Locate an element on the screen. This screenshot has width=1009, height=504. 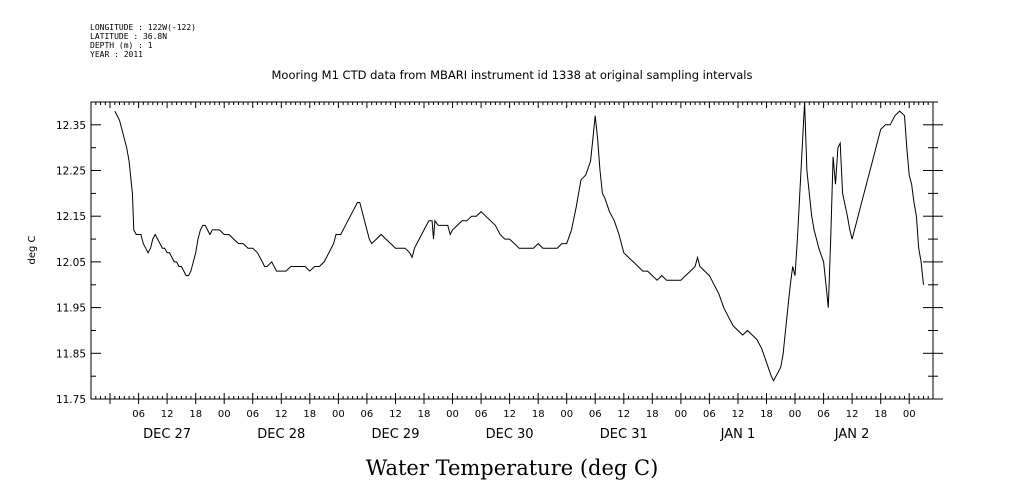
x-day-label: JAN 1 is located at coordinates (738, 434).